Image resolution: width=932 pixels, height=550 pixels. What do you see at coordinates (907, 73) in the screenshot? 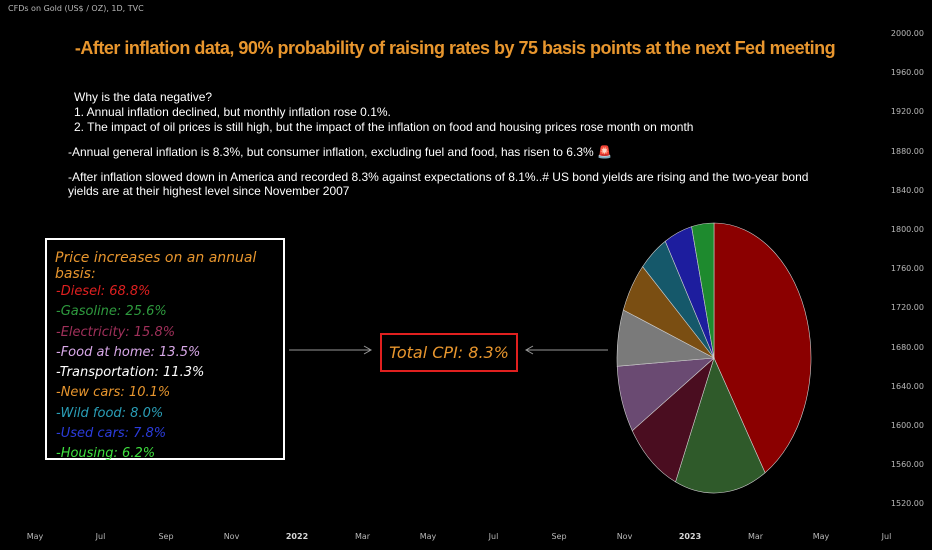
I see `price-tick-label: 1960.00` at bounding box center [907, 73].